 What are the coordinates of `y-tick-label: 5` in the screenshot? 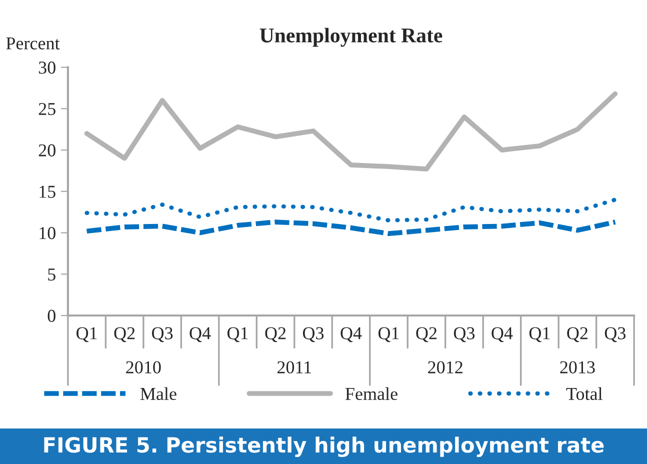 It's located at (52, 274).